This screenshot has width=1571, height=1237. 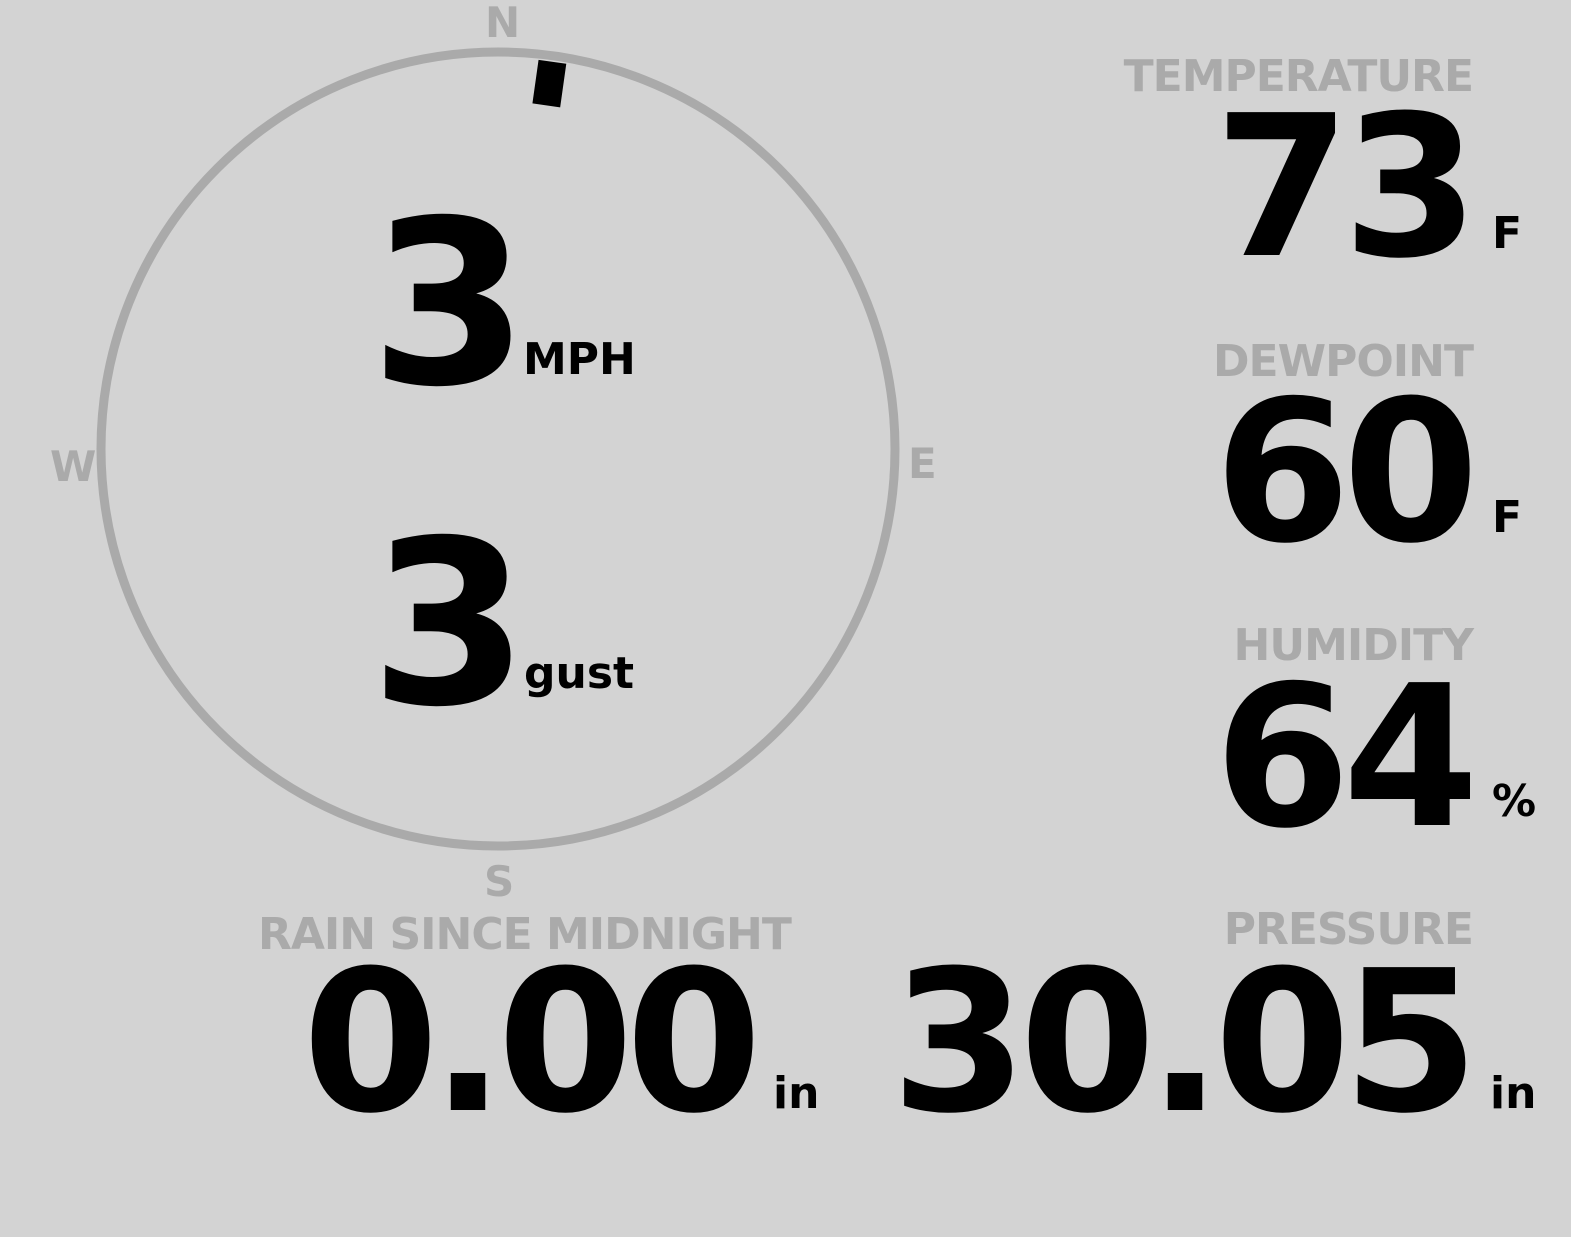 I want to click on wind-direction-indicator, so click(x=549, y=83).